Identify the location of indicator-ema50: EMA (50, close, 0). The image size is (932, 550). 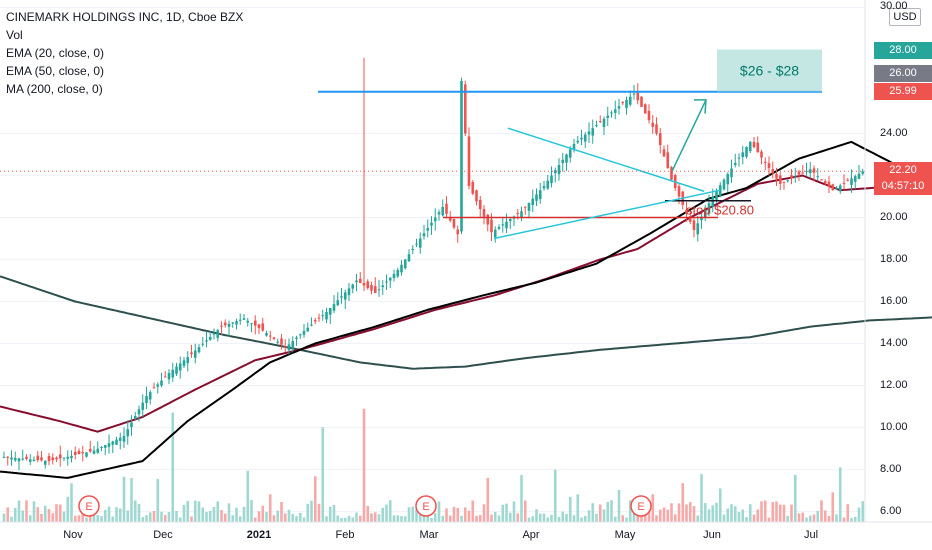
(55, 71).